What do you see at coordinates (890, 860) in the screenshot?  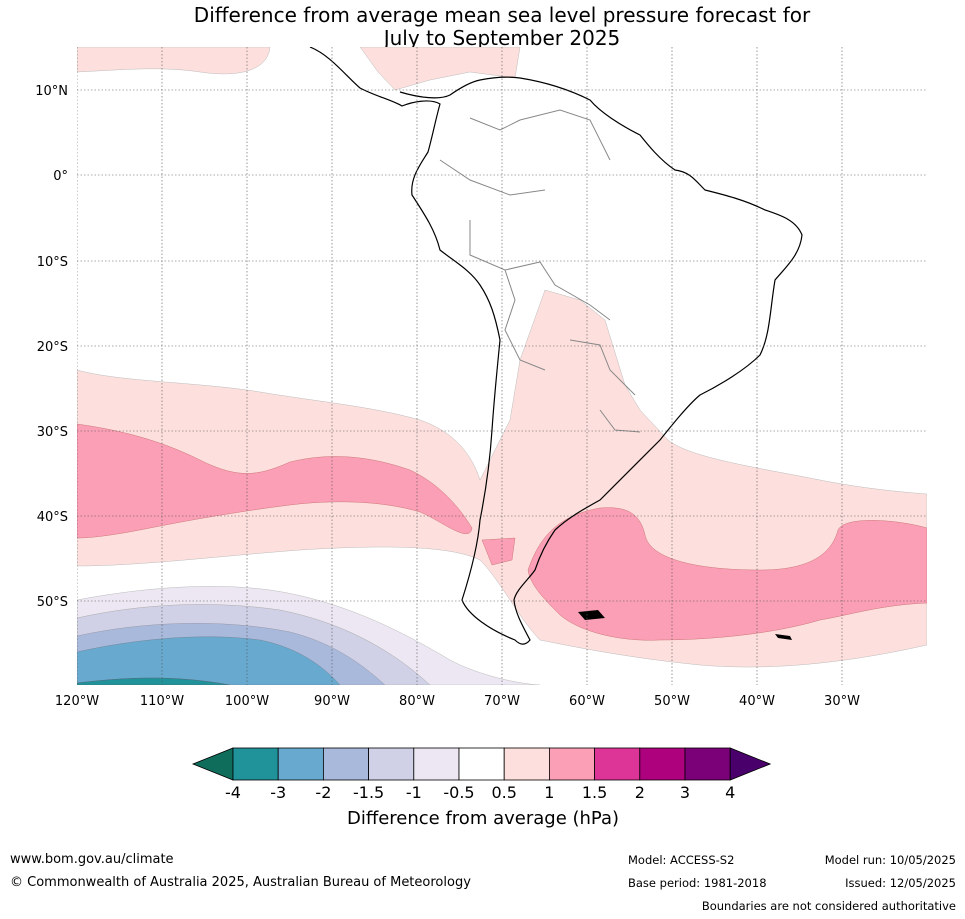 I see `model-run-text: Model run: 10/05/2025` at bounding box center [890, 860].